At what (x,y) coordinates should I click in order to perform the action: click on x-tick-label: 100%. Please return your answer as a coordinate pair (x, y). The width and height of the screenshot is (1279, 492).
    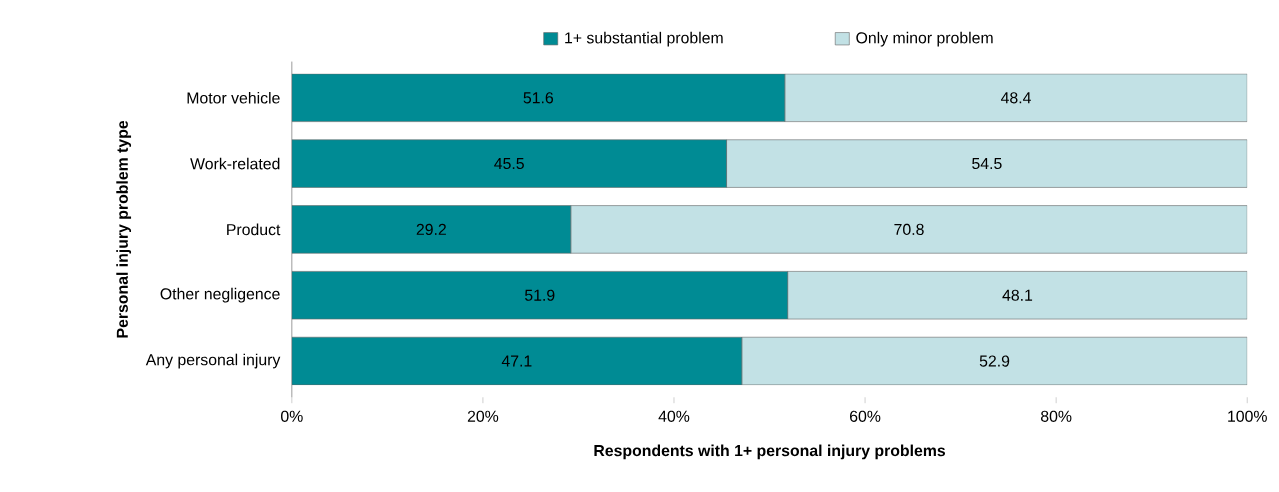
    Looking at the image, I should click on (1247, 416).